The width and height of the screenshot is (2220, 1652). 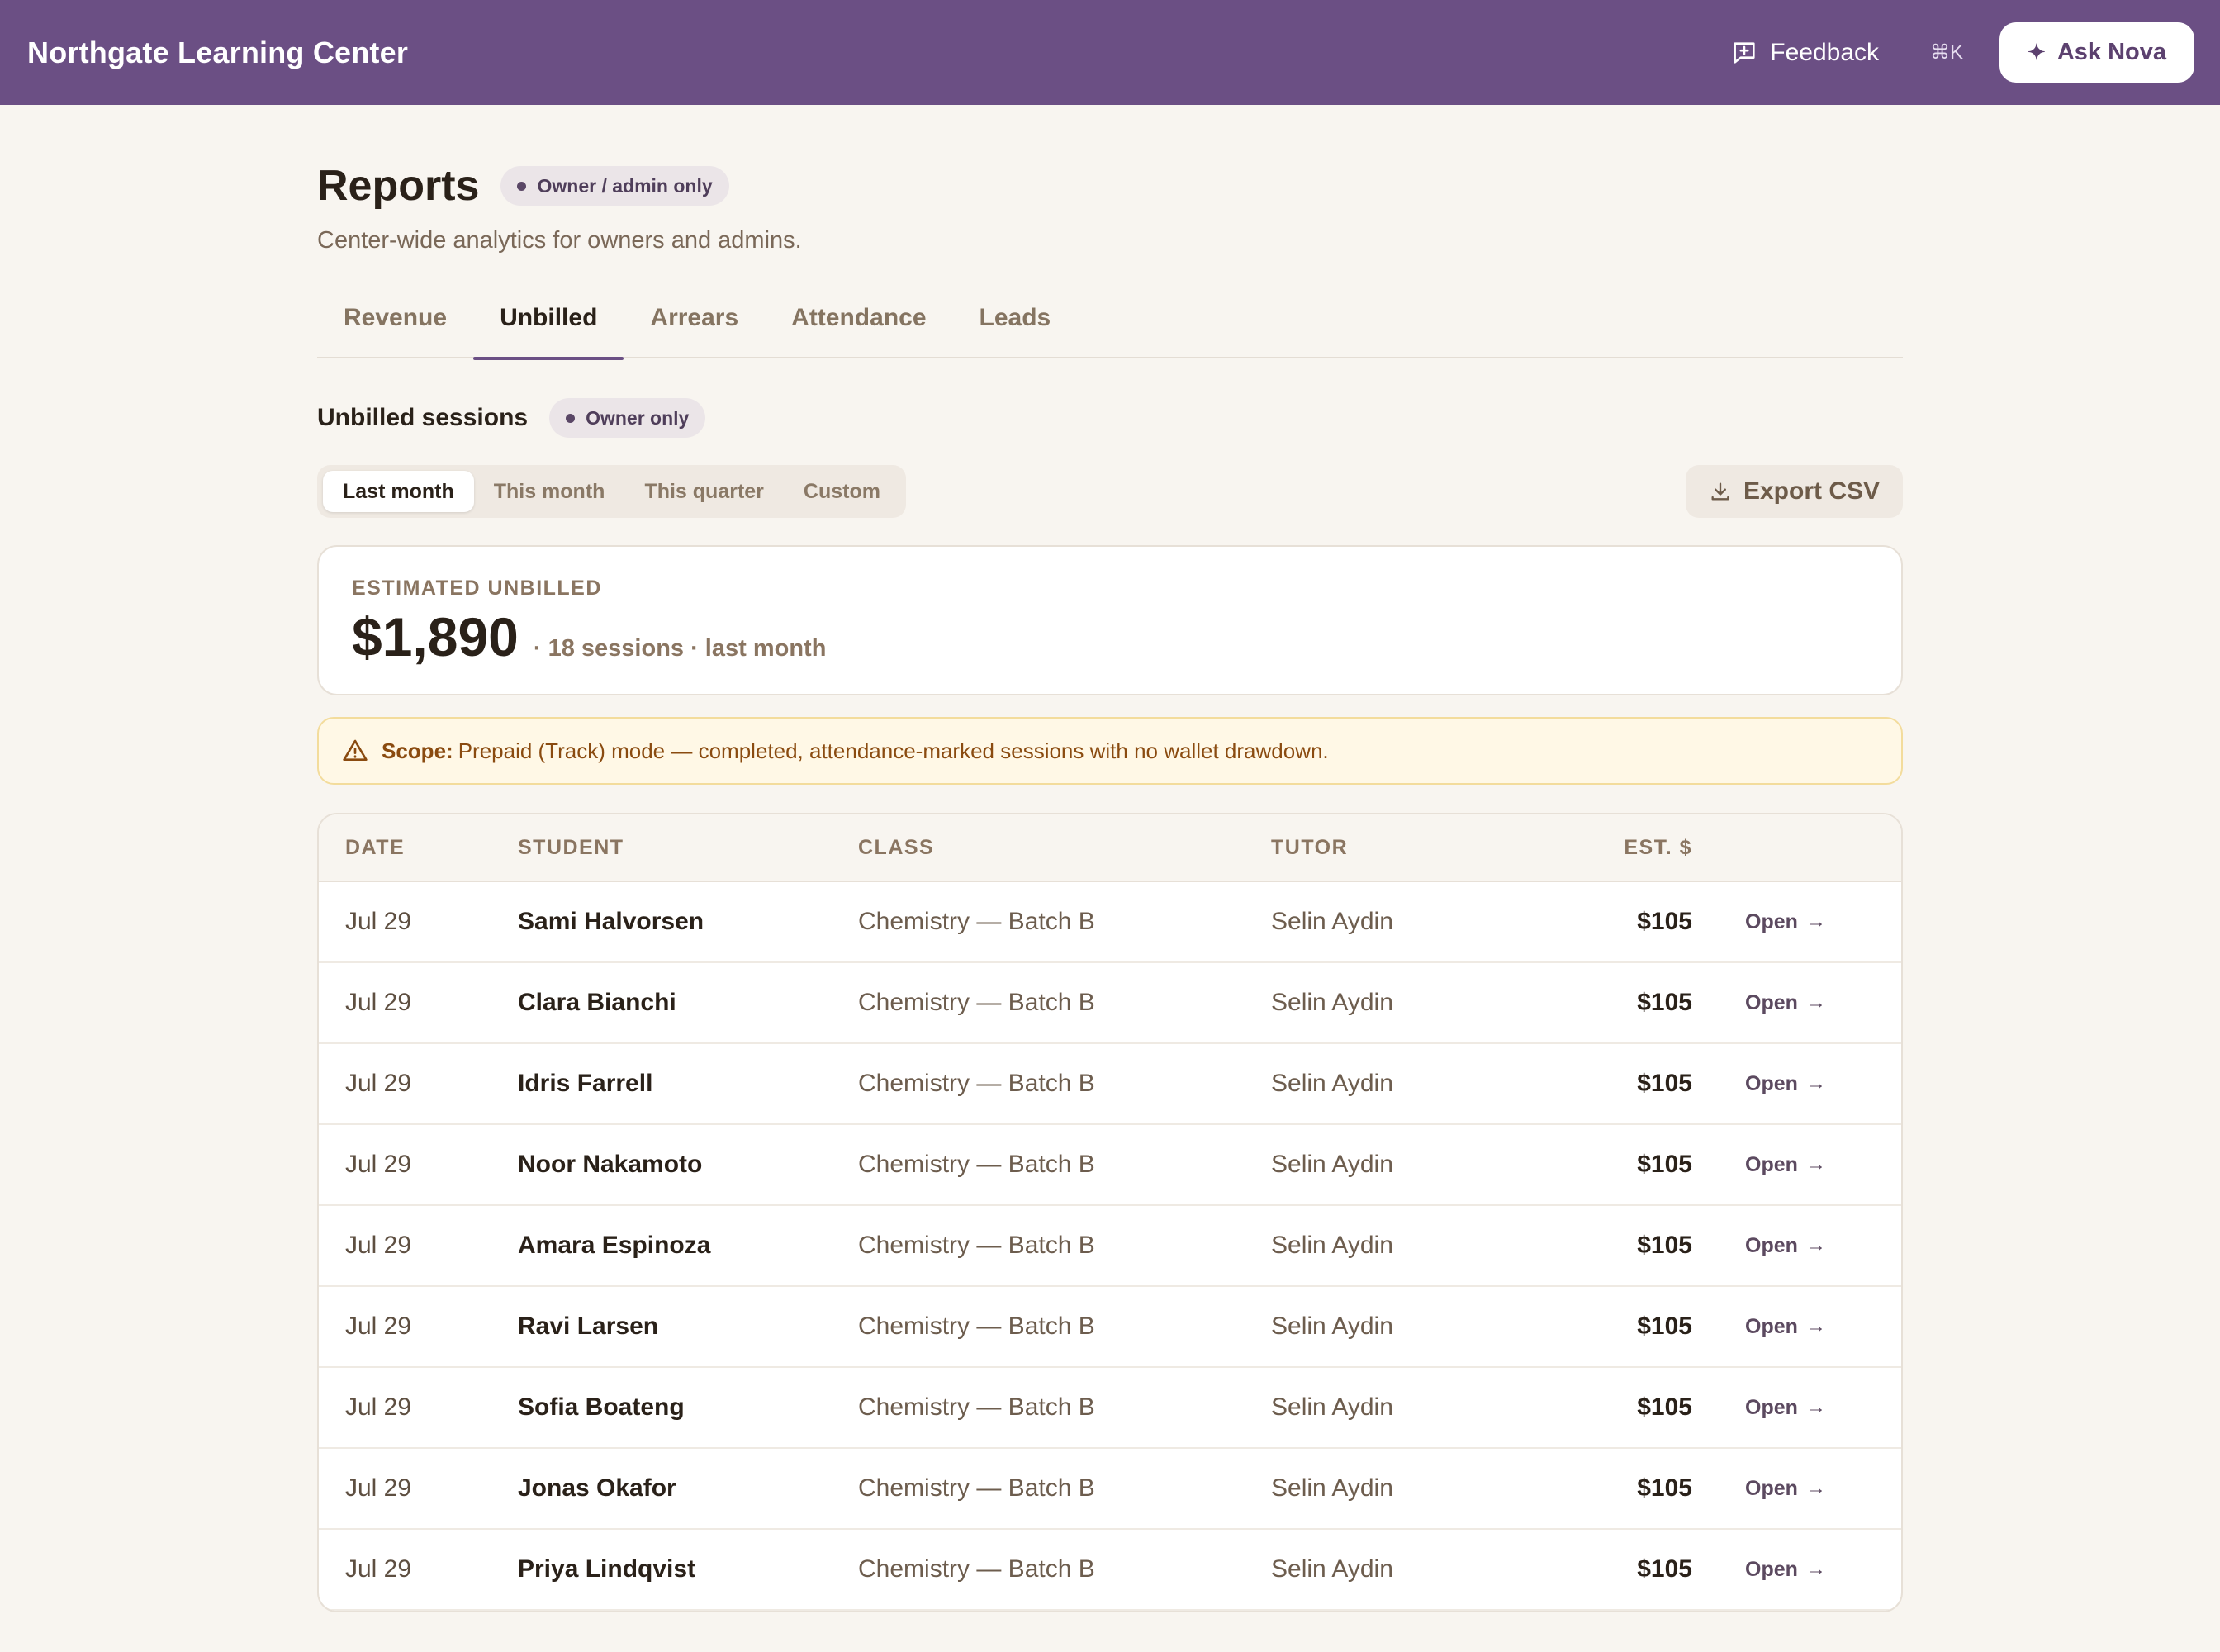 I want to click on export-csv-button: Export CSV, so click(x=1794, y=491).